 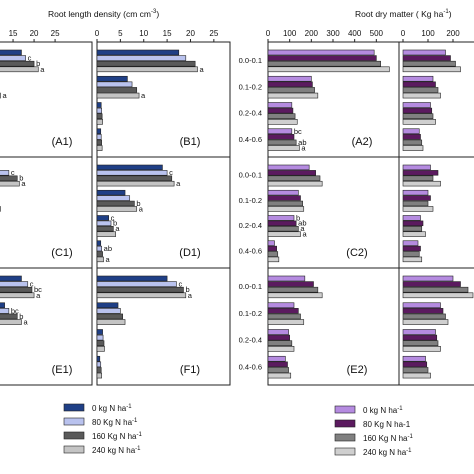 What do you see at coordinates (333, 33) in the screenshot?
I see `x-tick-label: 300` at bounding box center [333, 33].